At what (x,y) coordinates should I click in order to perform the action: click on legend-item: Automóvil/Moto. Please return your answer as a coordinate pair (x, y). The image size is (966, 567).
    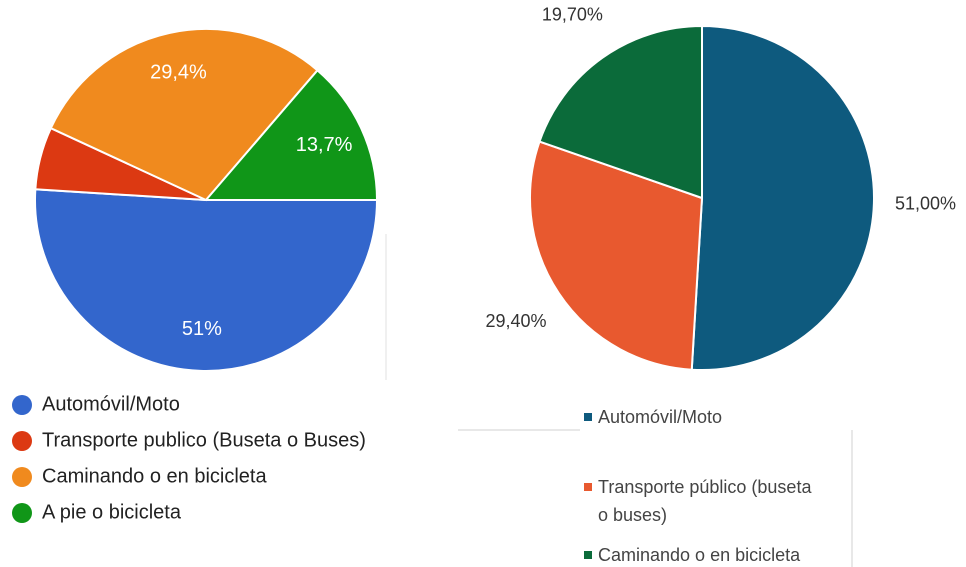
    Looking at the image, I should click on (704, 417).